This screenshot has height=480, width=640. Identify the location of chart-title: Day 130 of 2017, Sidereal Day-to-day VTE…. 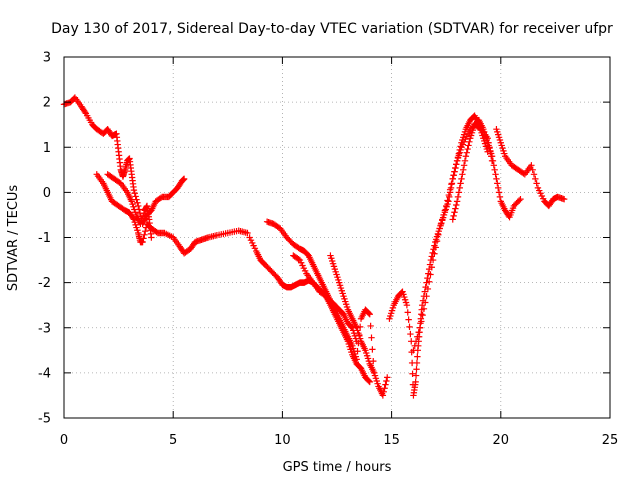
(332, 29).